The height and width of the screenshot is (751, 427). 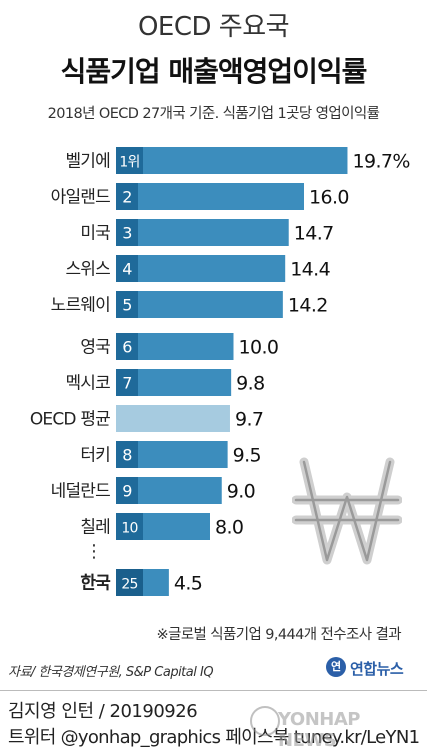 I want to click on source-note: 자료/ 한국경제연구원, S&P Capital IQ, so click(x=111, y=672).